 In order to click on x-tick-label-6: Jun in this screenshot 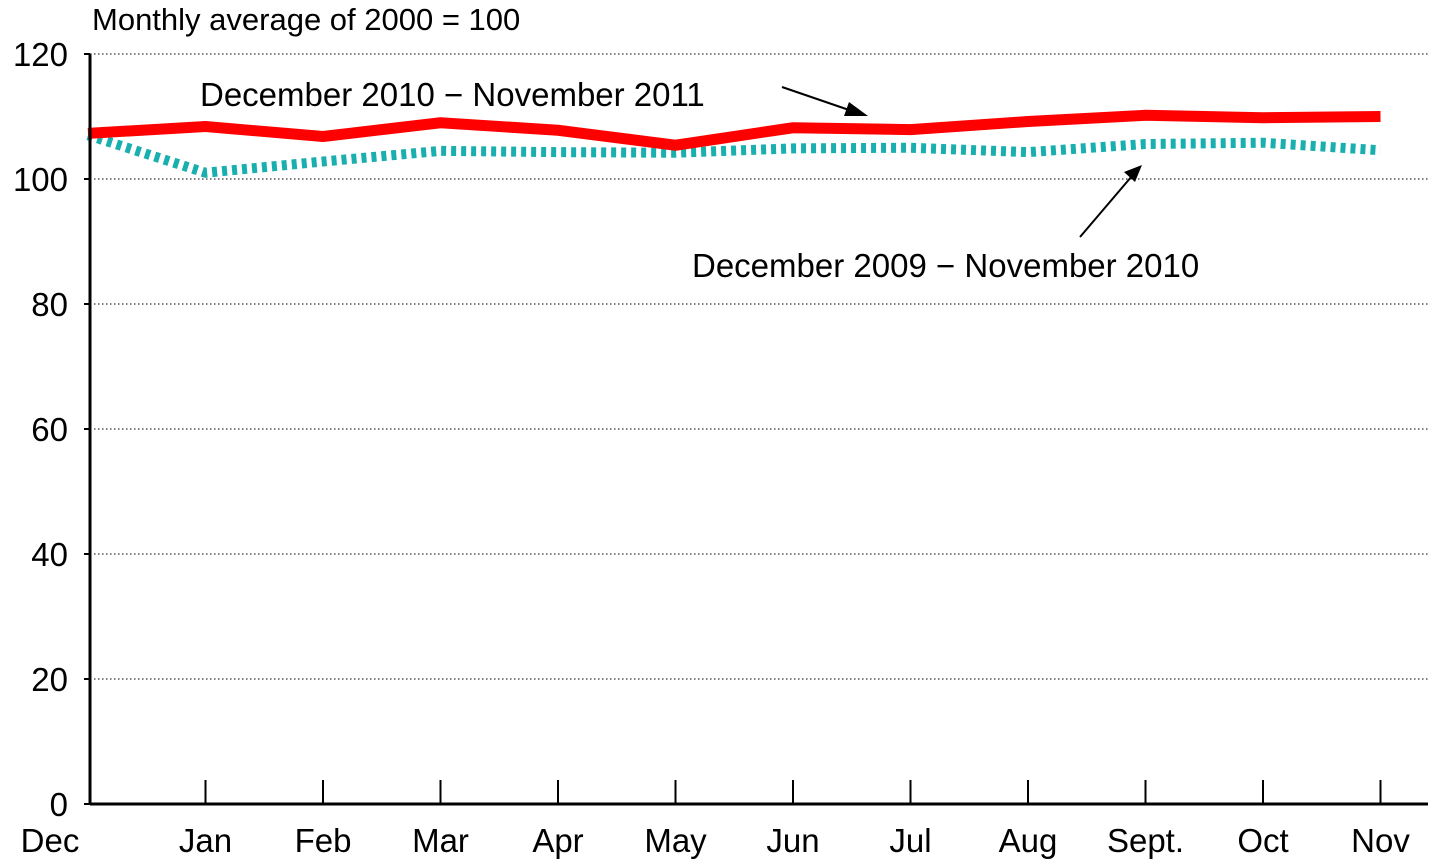, I will do `click(792, 840)`.